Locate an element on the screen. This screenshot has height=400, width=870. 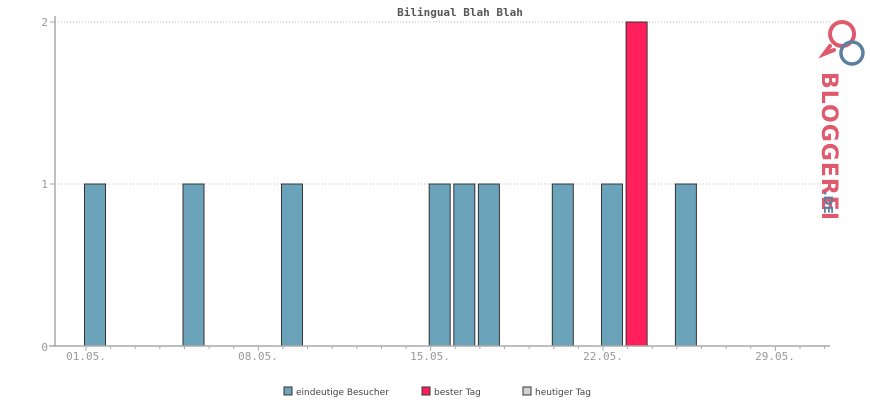
x-tick-label-0: 01.05. is located at coordinates (86, 356).